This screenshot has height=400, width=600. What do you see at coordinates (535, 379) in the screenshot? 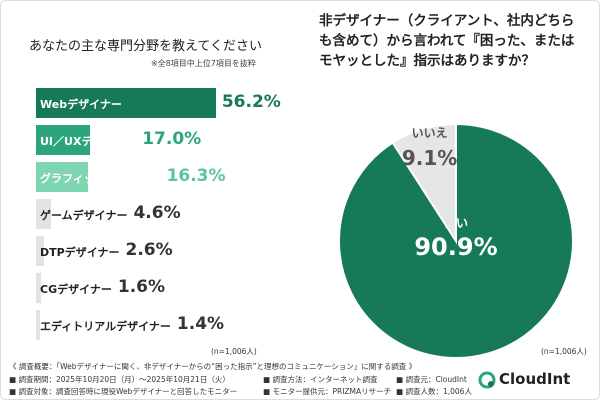
I see `logo-text: CloudInt` at bounding box center [535, 379].